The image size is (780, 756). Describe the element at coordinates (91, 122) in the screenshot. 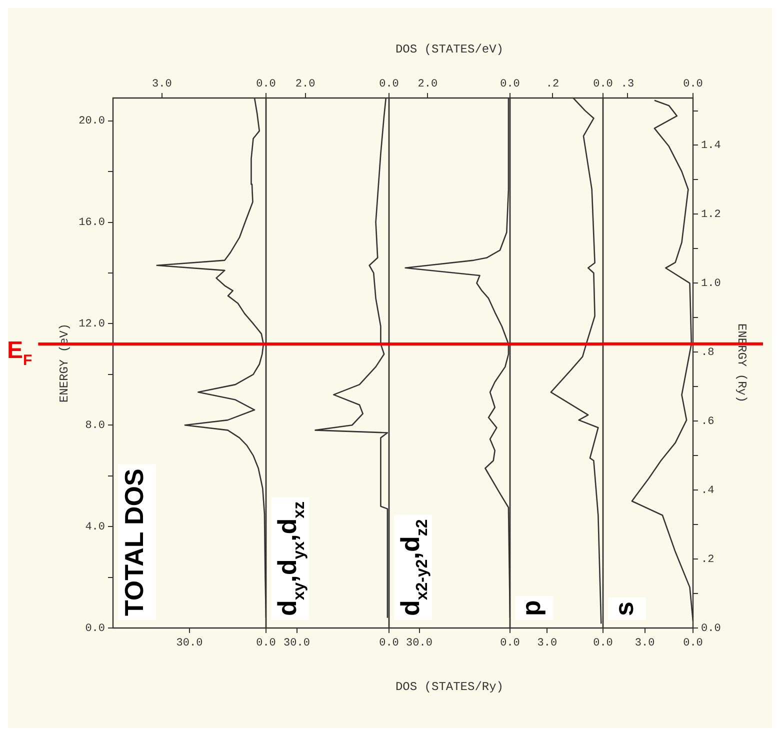

I see `y-tick-label: 20.0` at that location.